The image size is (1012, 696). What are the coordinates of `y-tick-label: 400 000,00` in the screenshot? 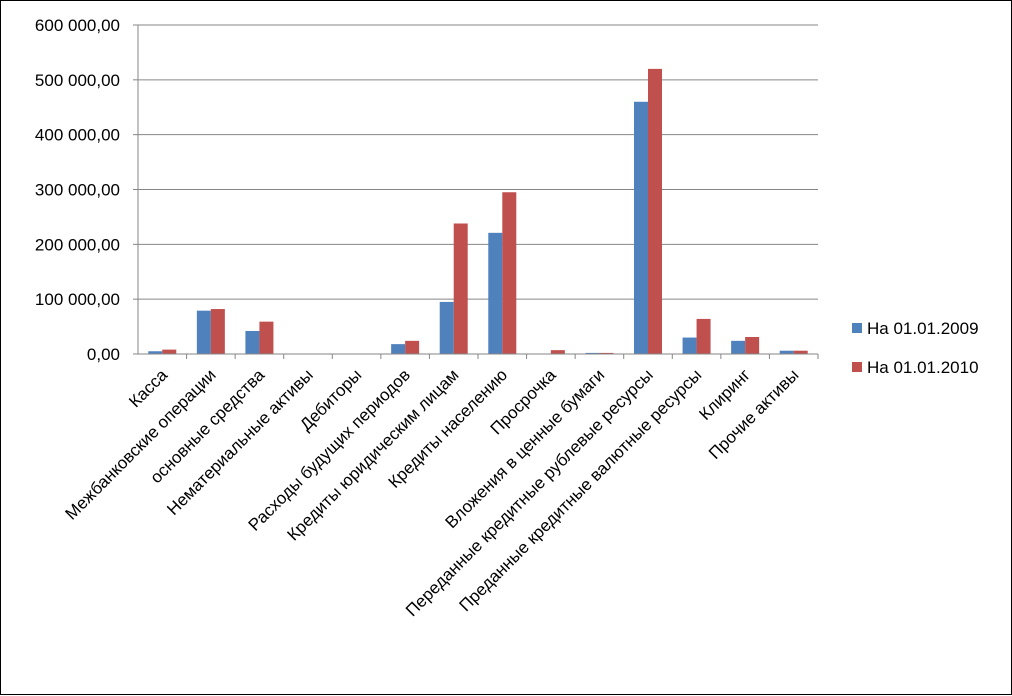 It's located at (77, 135).